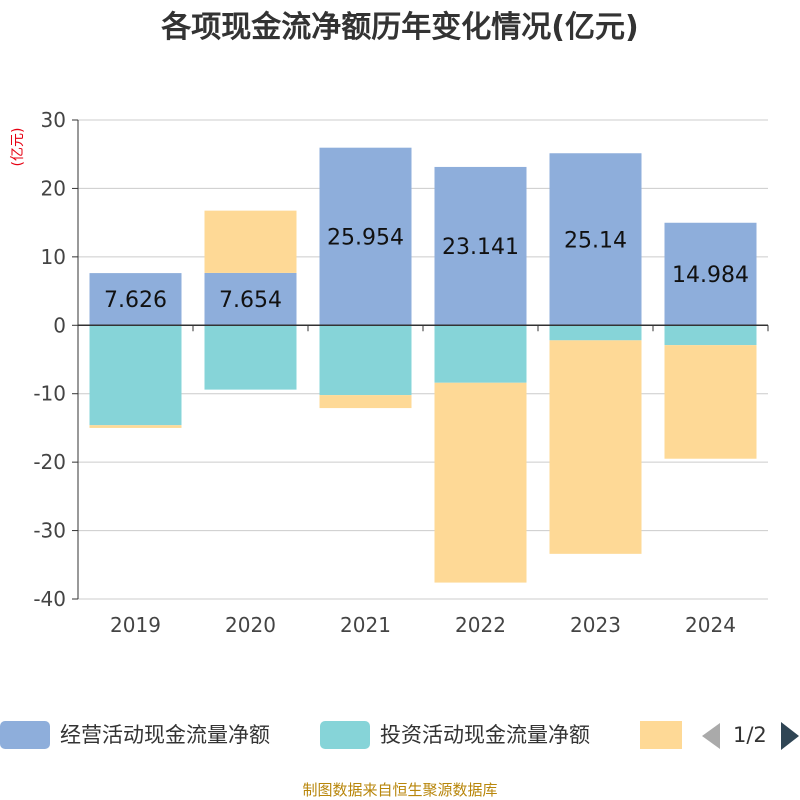  I want to click on y-tick-label: 20, so click(53, 188).